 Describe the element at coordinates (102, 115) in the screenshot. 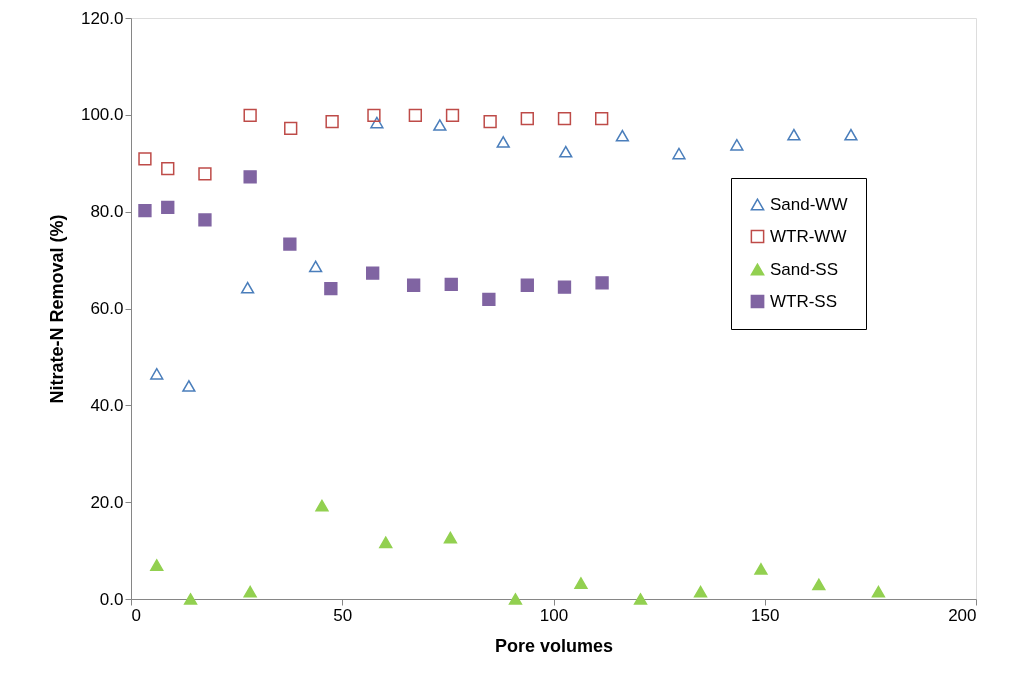

I see `y-tick-label: 100.0` at that location.